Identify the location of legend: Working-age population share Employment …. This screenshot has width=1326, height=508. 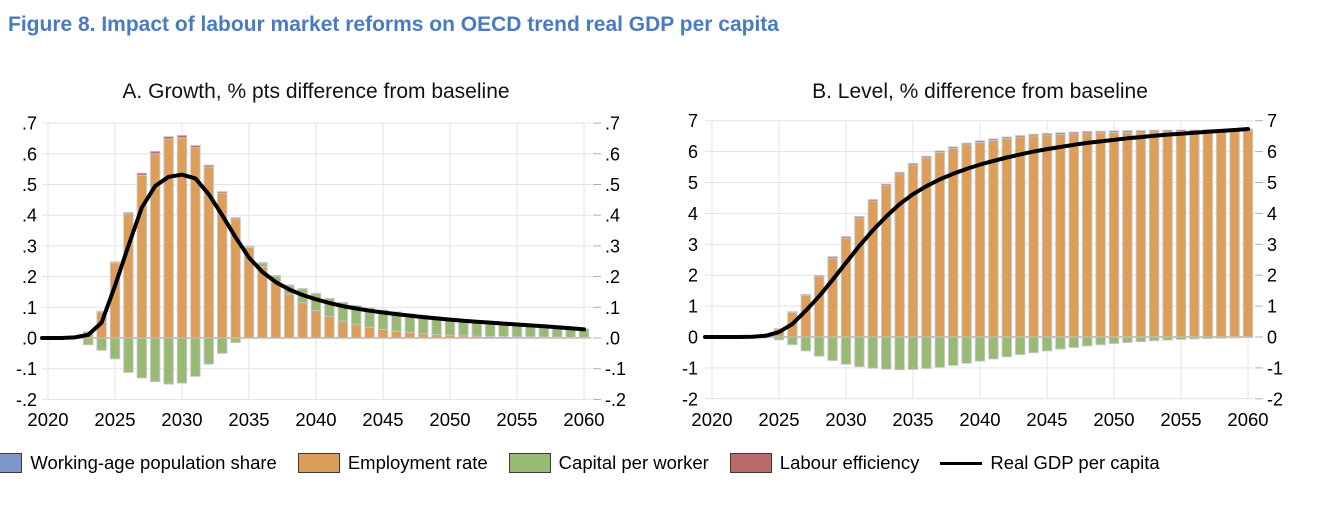
(580, 463).